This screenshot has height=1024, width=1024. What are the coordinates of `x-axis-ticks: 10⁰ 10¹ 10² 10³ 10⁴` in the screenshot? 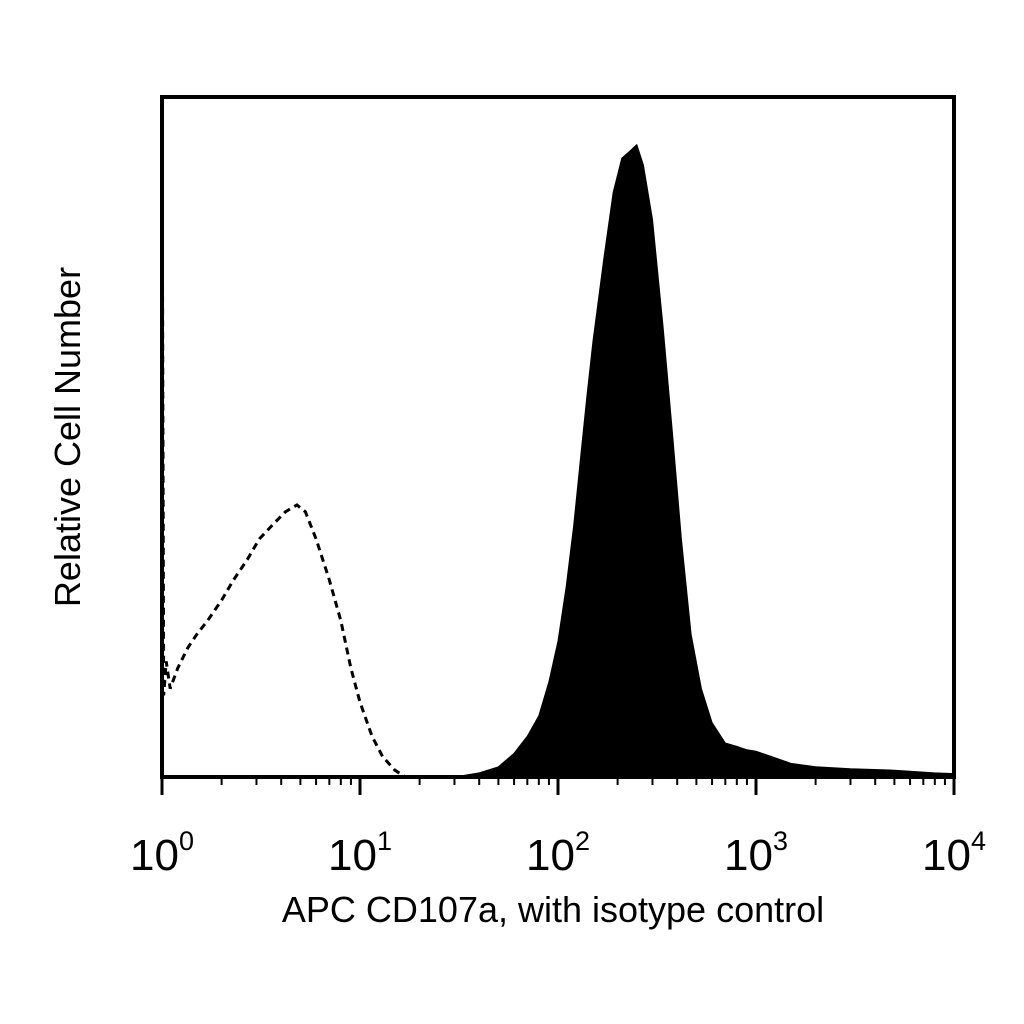 It's located at (558, 828).